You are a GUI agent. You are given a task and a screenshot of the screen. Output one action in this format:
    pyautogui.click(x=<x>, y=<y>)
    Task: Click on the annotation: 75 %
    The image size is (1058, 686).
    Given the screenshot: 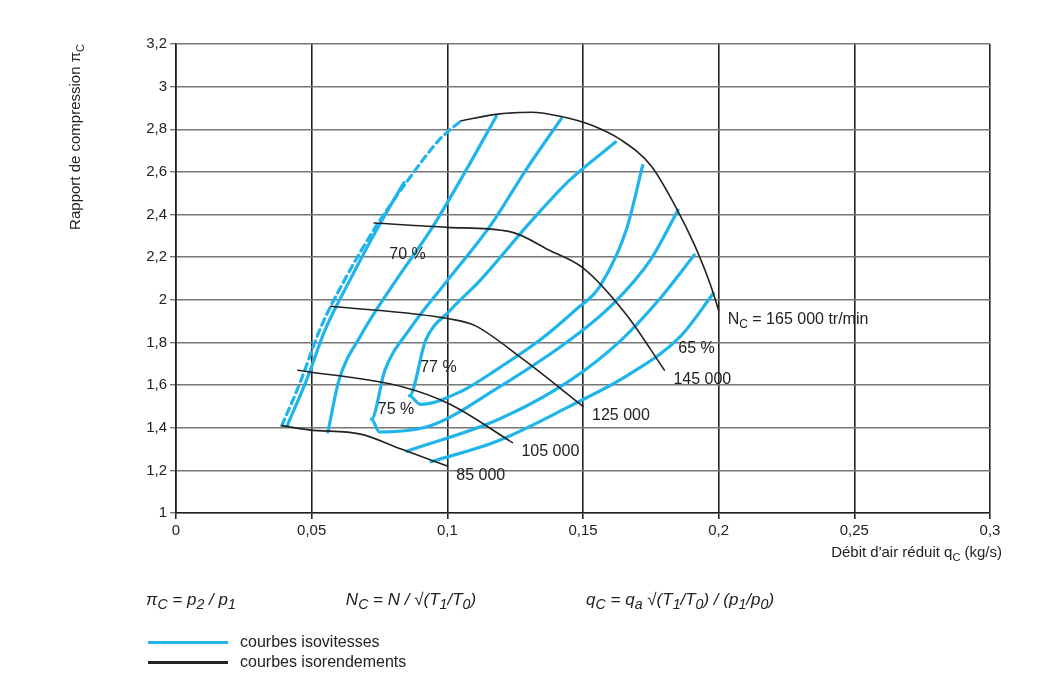 What is the action you would take?
    pyautogui.click(x=396, y=409)
    